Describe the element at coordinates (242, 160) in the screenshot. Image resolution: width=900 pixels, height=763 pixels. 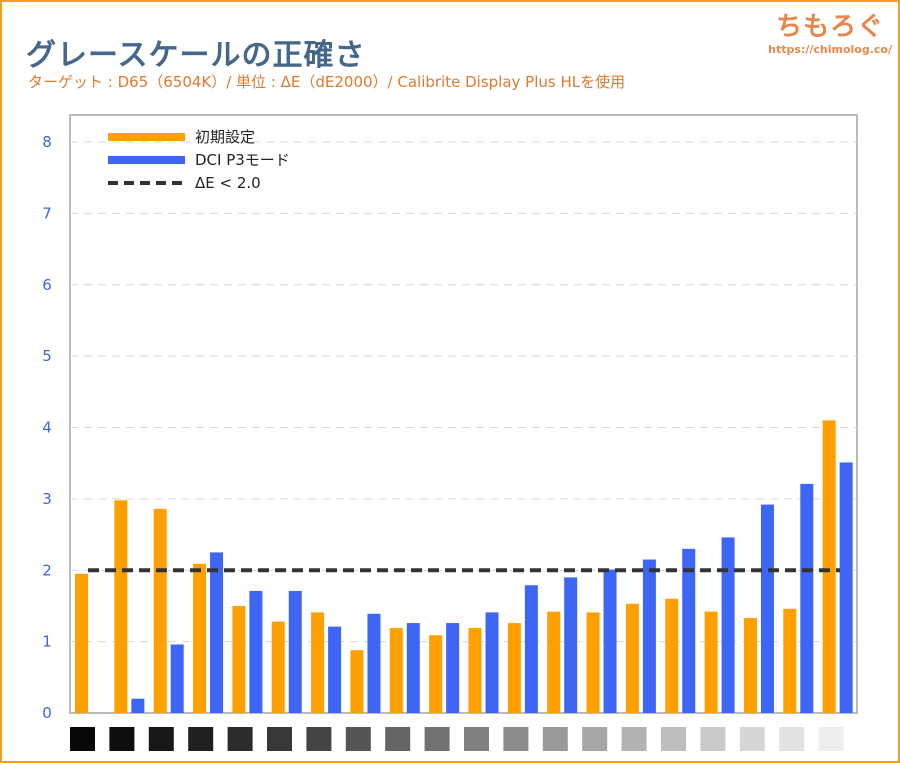
I see `legend-label: DCI P3モード` at that location.